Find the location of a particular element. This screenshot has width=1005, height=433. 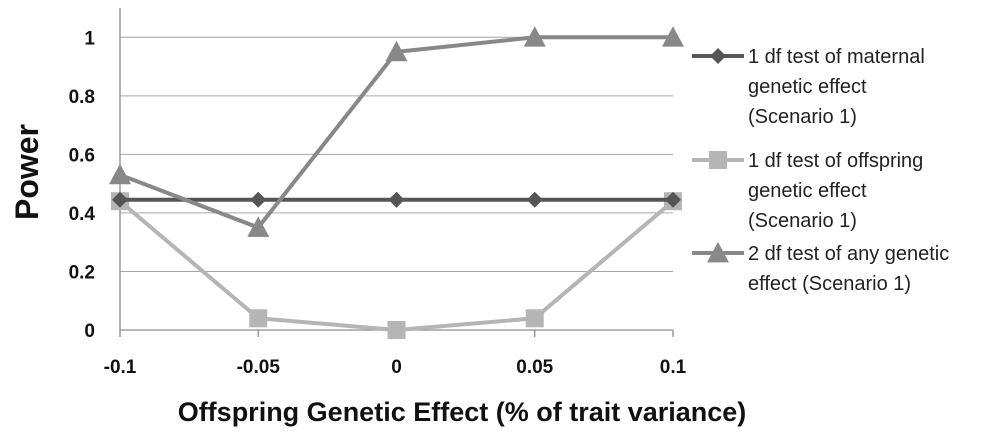

y-tick-label: 0.8 is located at coordinates (82, 97).